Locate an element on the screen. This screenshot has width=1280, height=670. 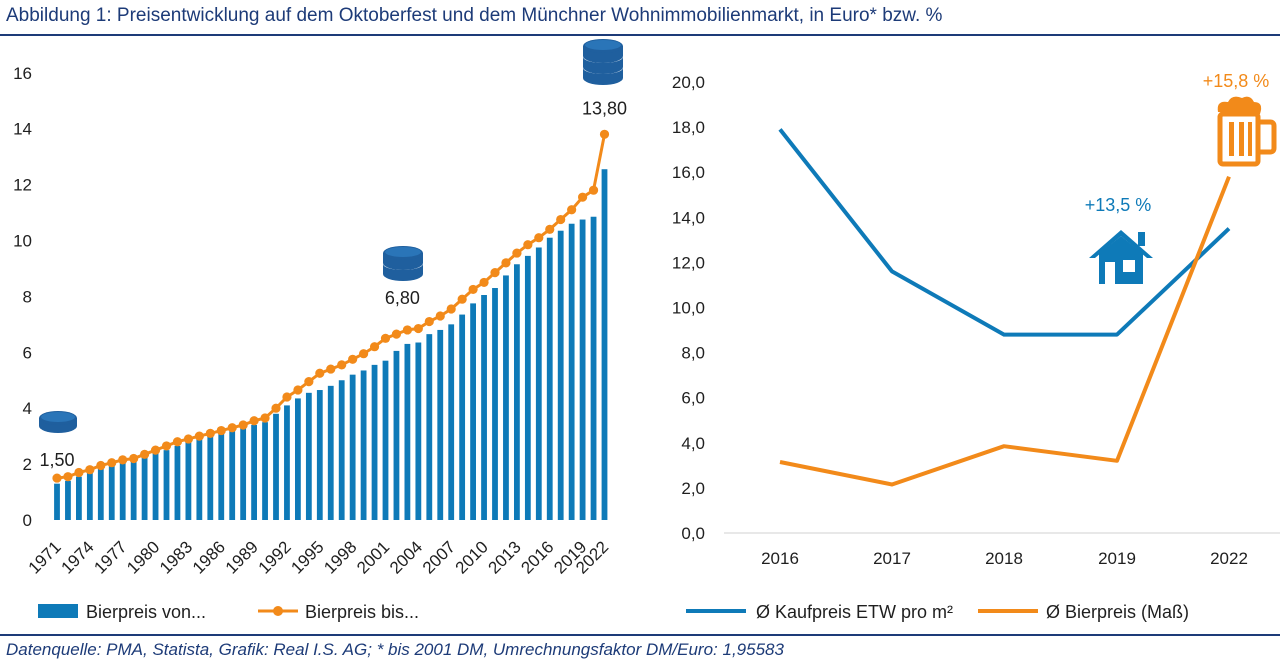
x-tick-label: 2007 is located at coordinates (439, 557).